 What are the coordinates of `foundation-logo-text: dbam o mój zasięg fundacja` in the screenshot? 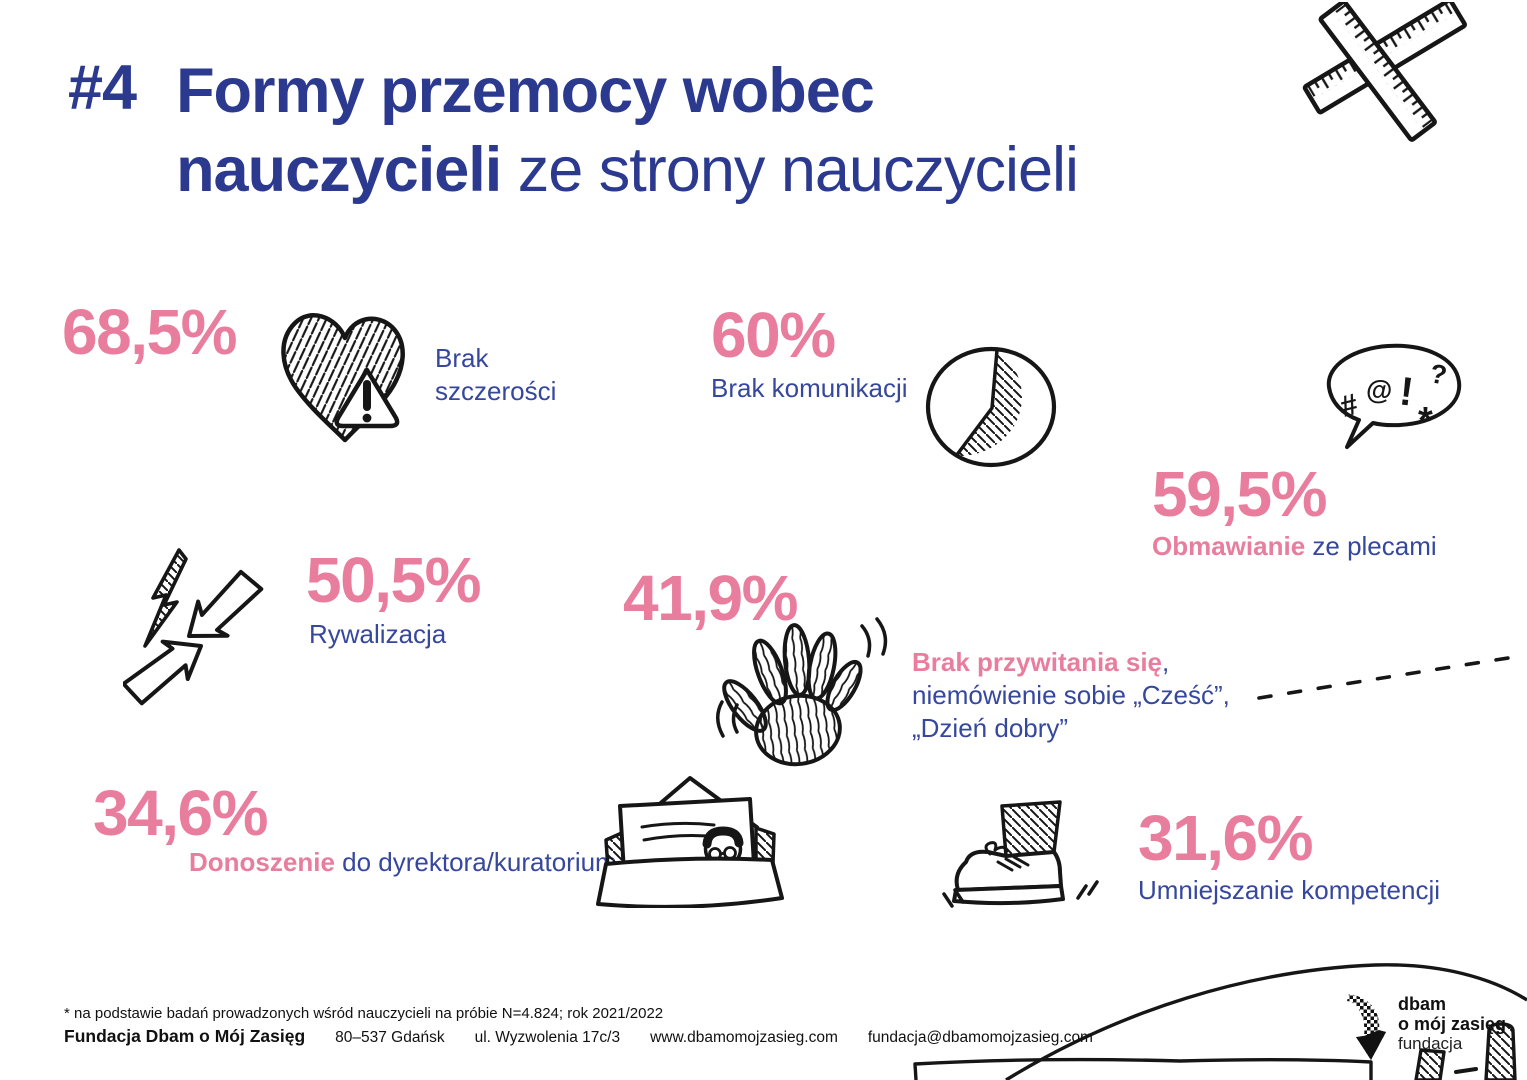 It's located at (1452, 1024).